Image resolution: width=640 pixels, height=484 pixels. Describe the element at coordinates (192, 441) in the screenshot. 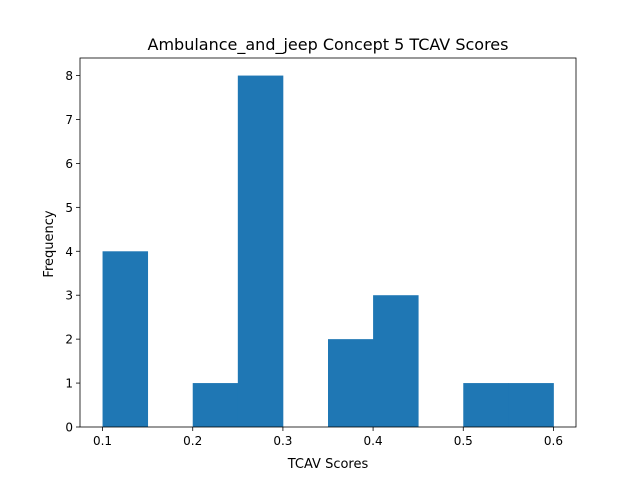

I see `x-tick-label: 0.2` at that location.